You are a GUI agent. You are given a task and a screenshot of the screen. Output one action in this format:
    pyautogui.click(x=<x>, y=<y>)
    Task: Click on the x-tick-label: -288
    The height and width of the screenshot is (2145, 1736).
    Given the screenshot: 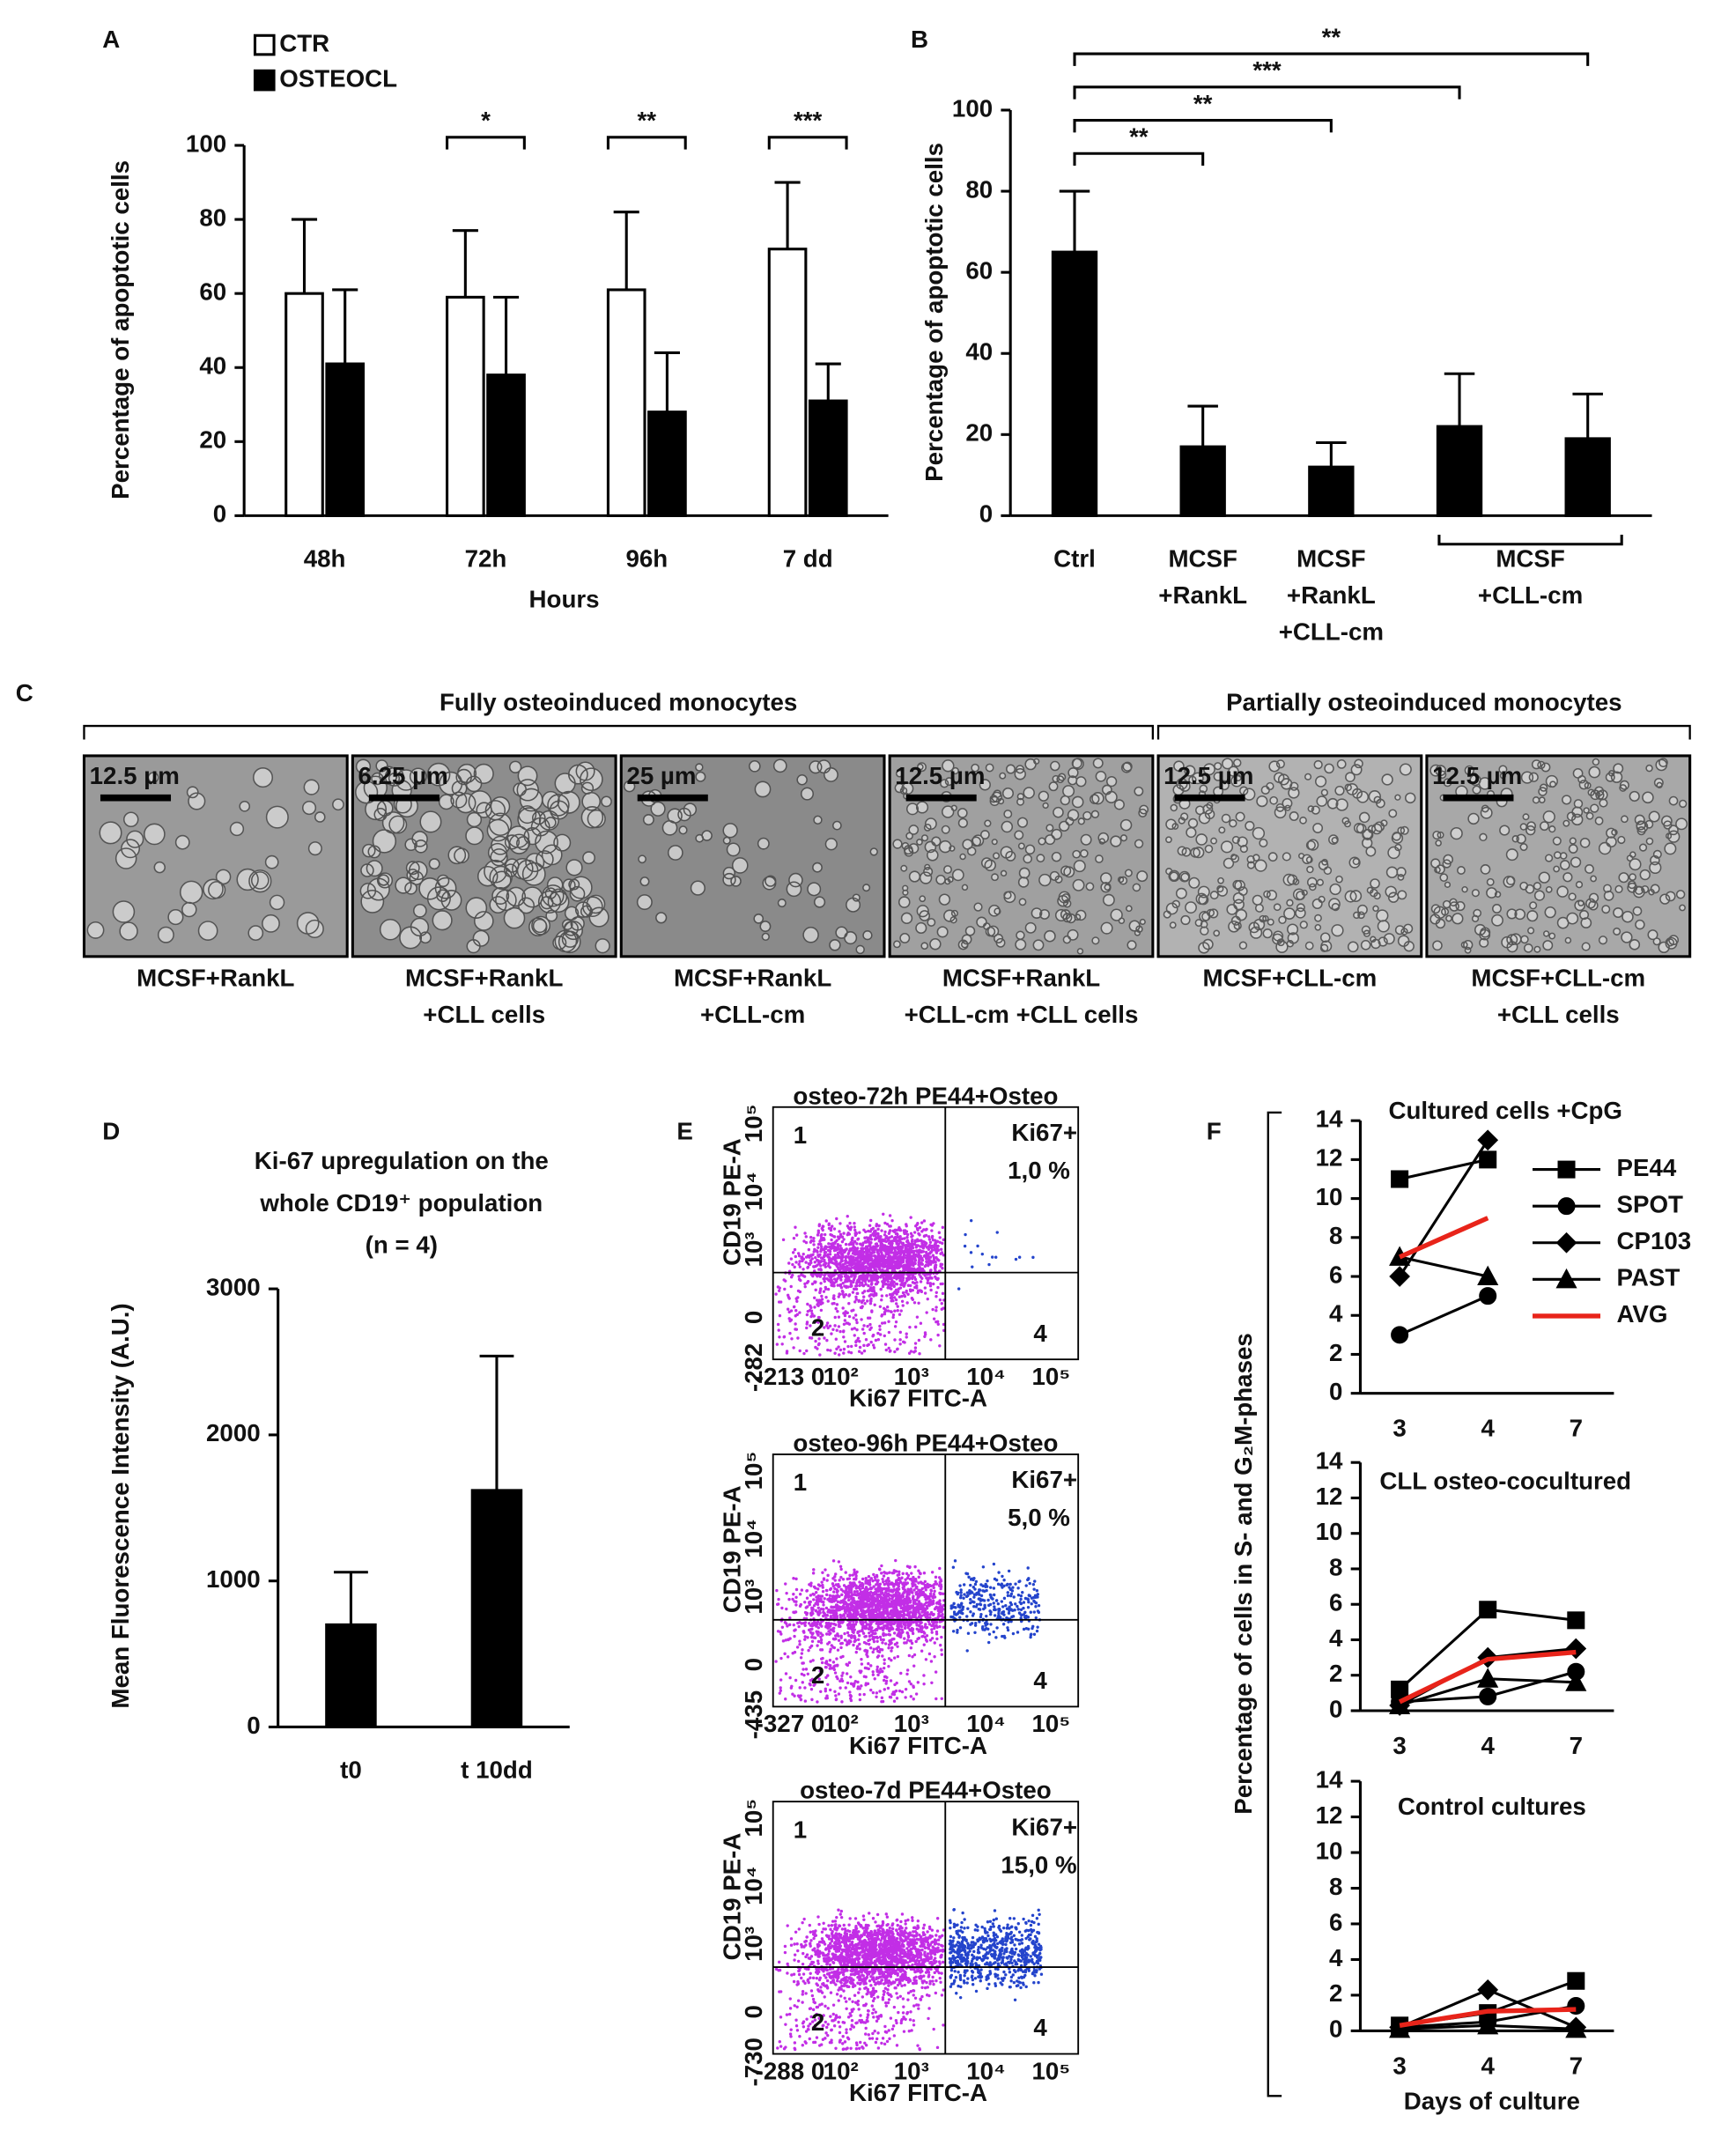 What is the action you would take?
    pyautogui.click(x=780, y=2070)
    